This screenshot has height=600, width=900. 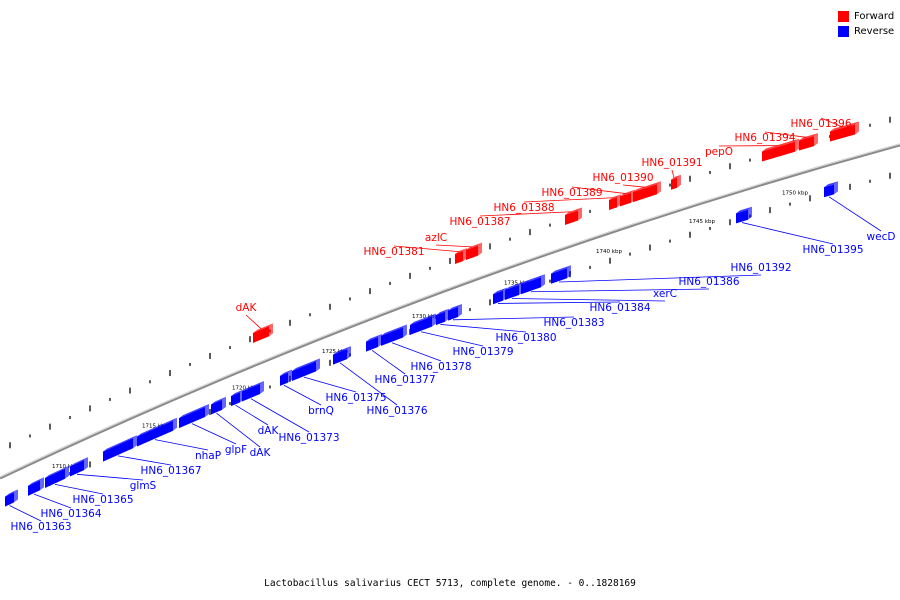 What do you see at coordinates (881, 237) in the screenshot?
I see `gene-label: wecD` at bounding box center [881, 237].